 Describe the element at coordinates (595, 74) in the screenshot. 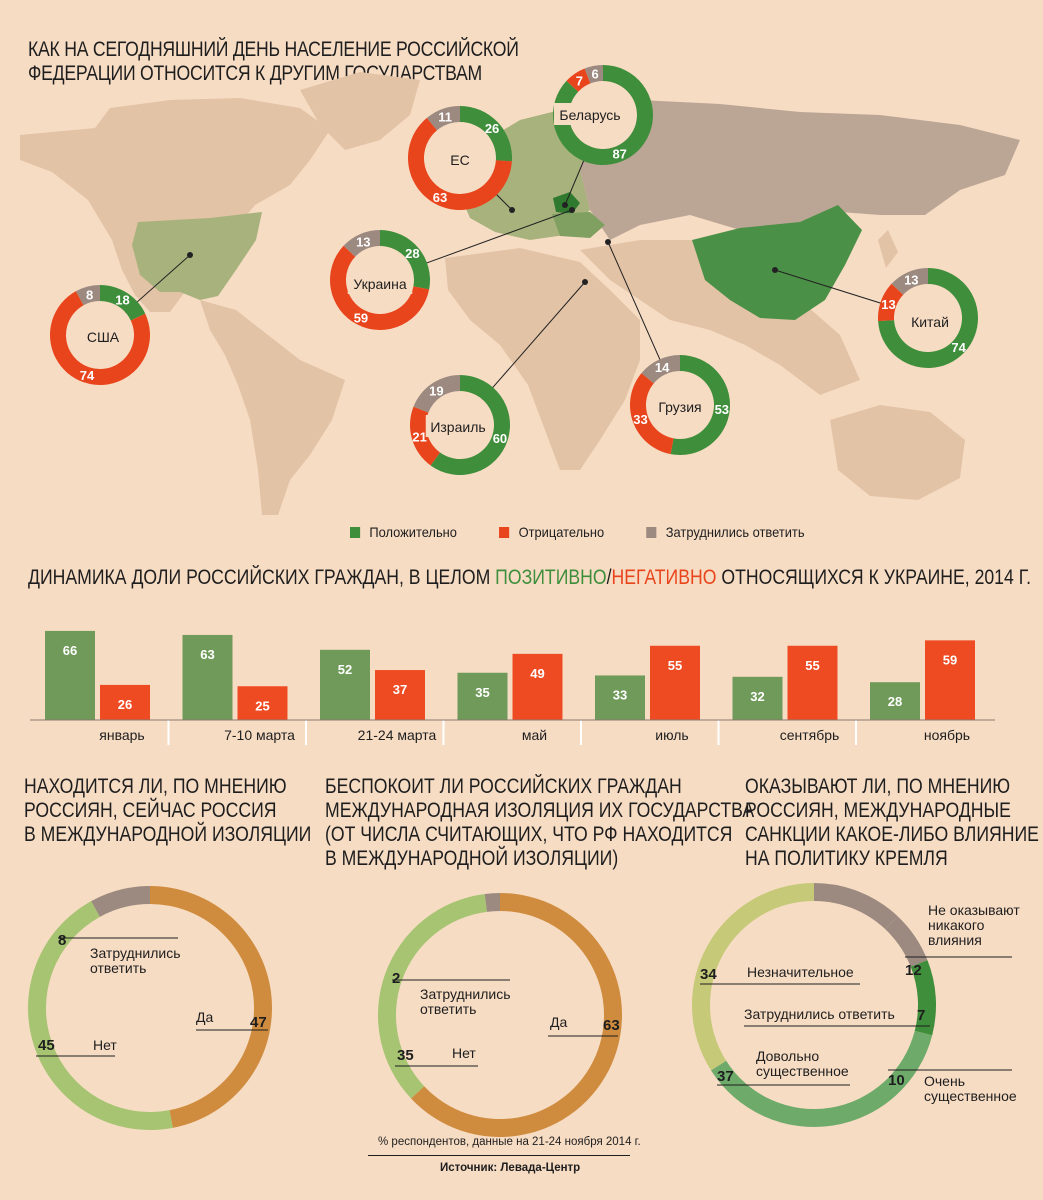

I see `donut-value: 6` at that location.